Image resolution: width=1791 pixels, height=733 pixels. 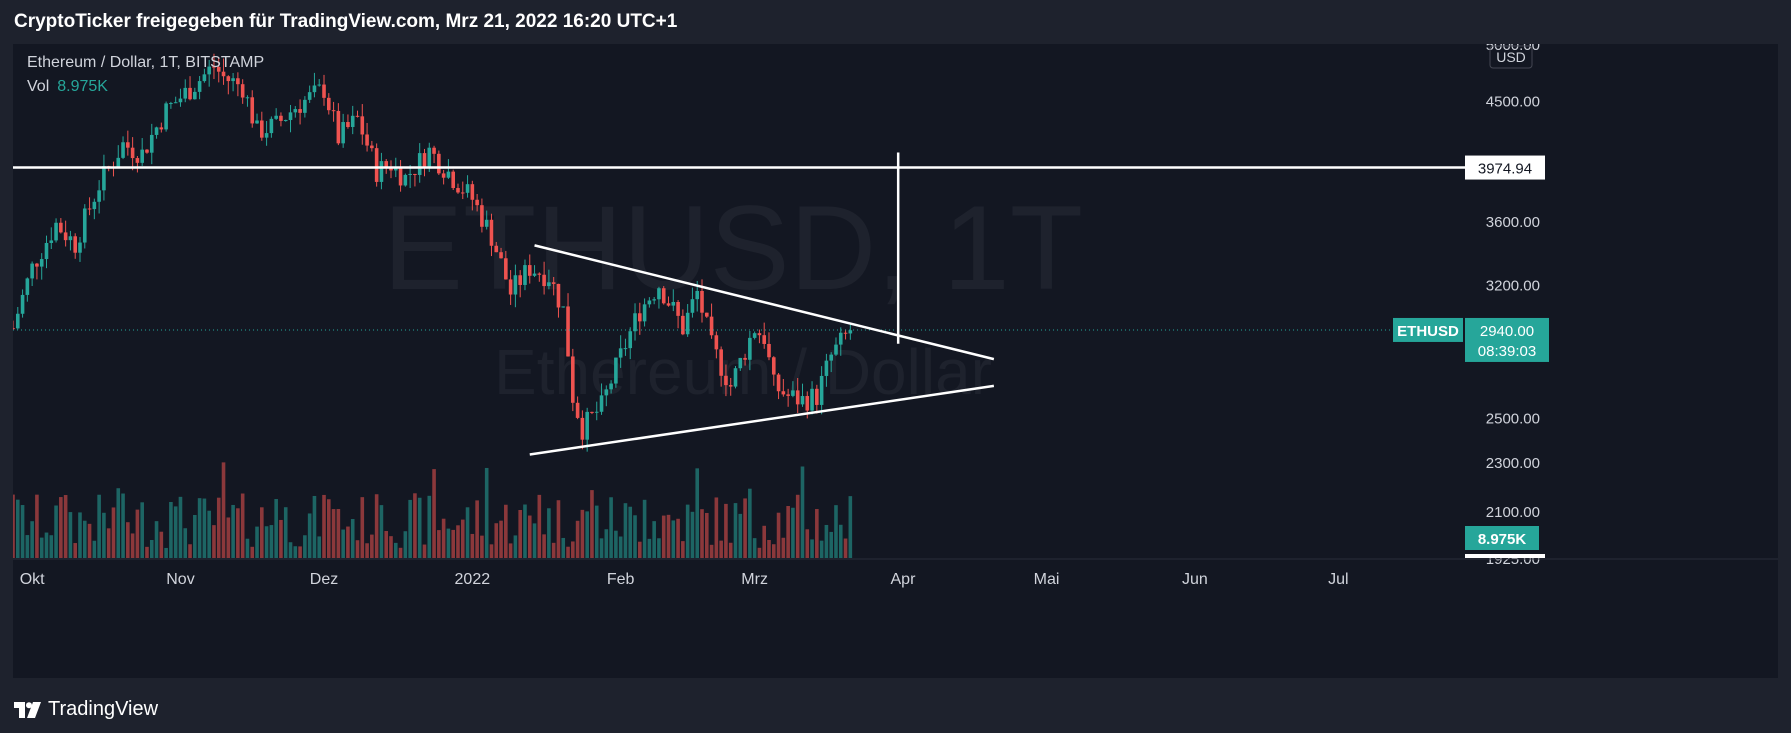 What do you see at coordinates (895, 705) in the screenshot?
I see `footer-bar: TradingView` at bounding box center [895, 705].